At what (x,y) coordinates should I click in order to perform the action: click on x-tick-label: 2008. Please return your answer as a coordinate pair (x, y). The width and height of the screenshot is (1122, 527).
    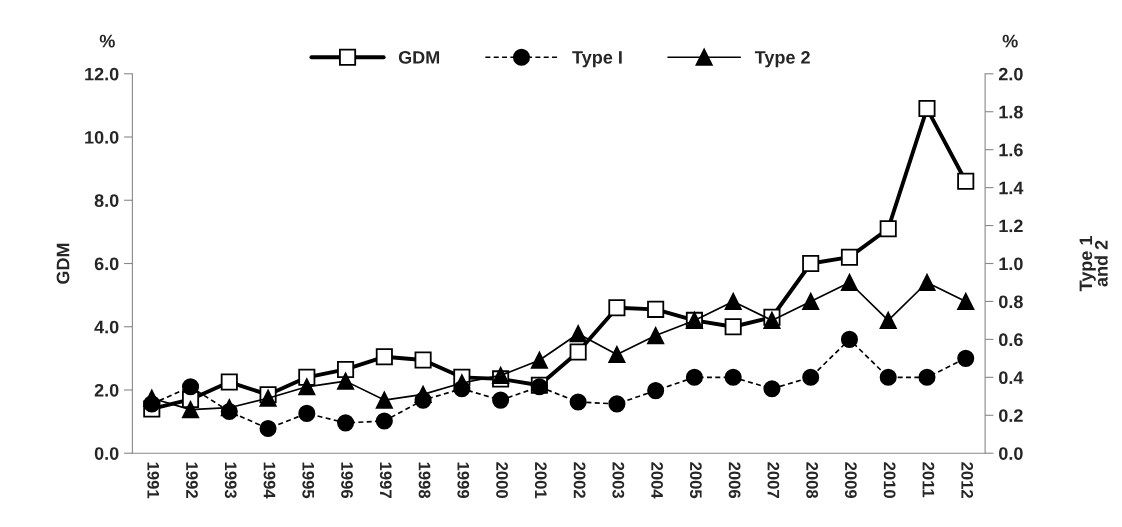
    Looking at the image, I should click on (812, 480).